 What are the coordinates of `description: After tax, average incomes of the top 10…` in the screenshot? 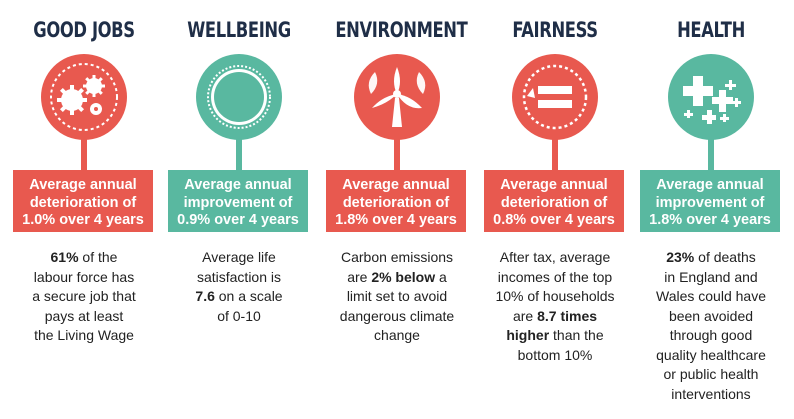 It's located at (555, 306).